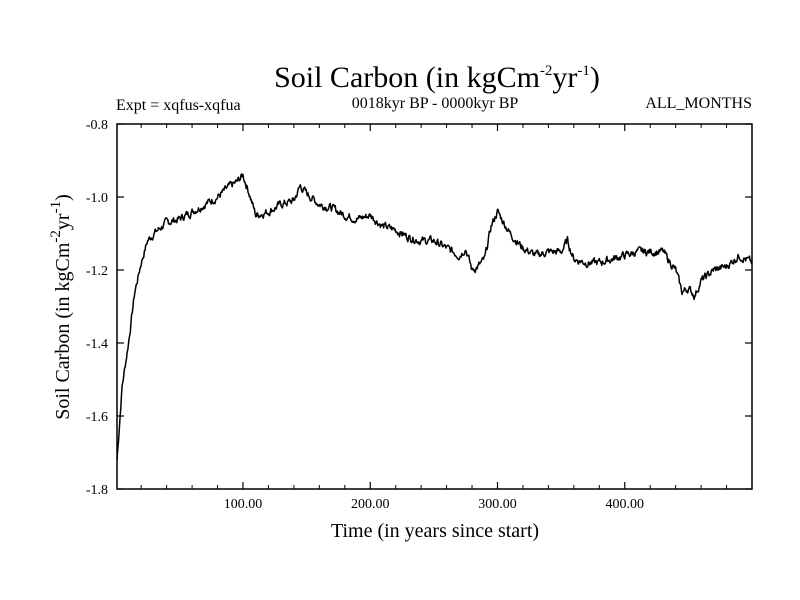  What do you see at coordinates (497, 504) in the screenshot?
I see `x-tick-label: 300.00` at bounding box center [497, 504].